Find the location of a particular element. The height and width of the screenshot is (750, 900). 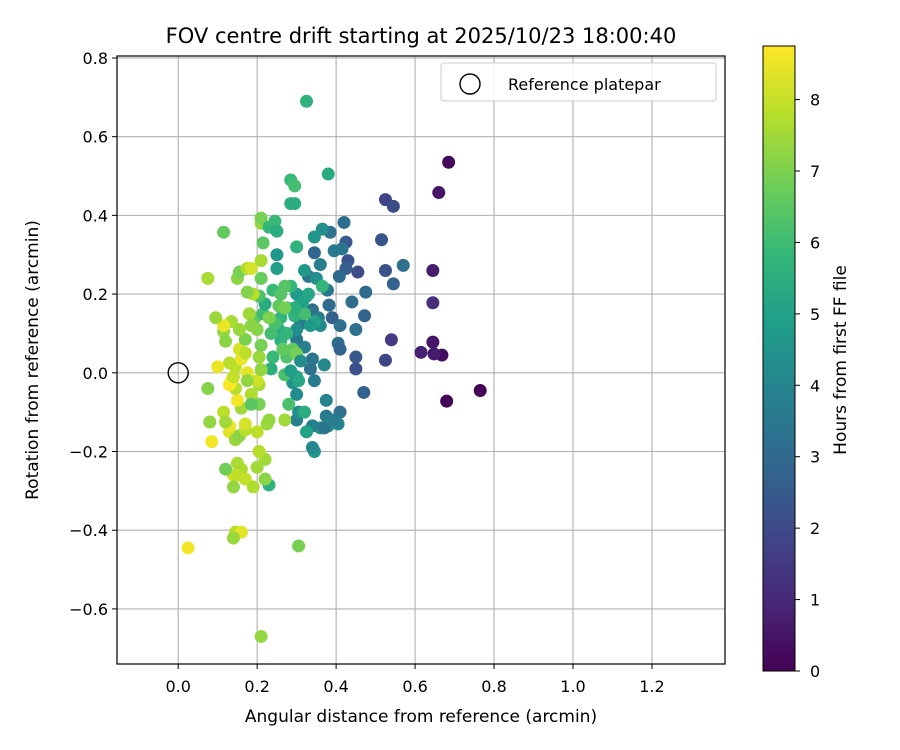

colorbar-tick-label: 6 is located at coordinates (815, 242).